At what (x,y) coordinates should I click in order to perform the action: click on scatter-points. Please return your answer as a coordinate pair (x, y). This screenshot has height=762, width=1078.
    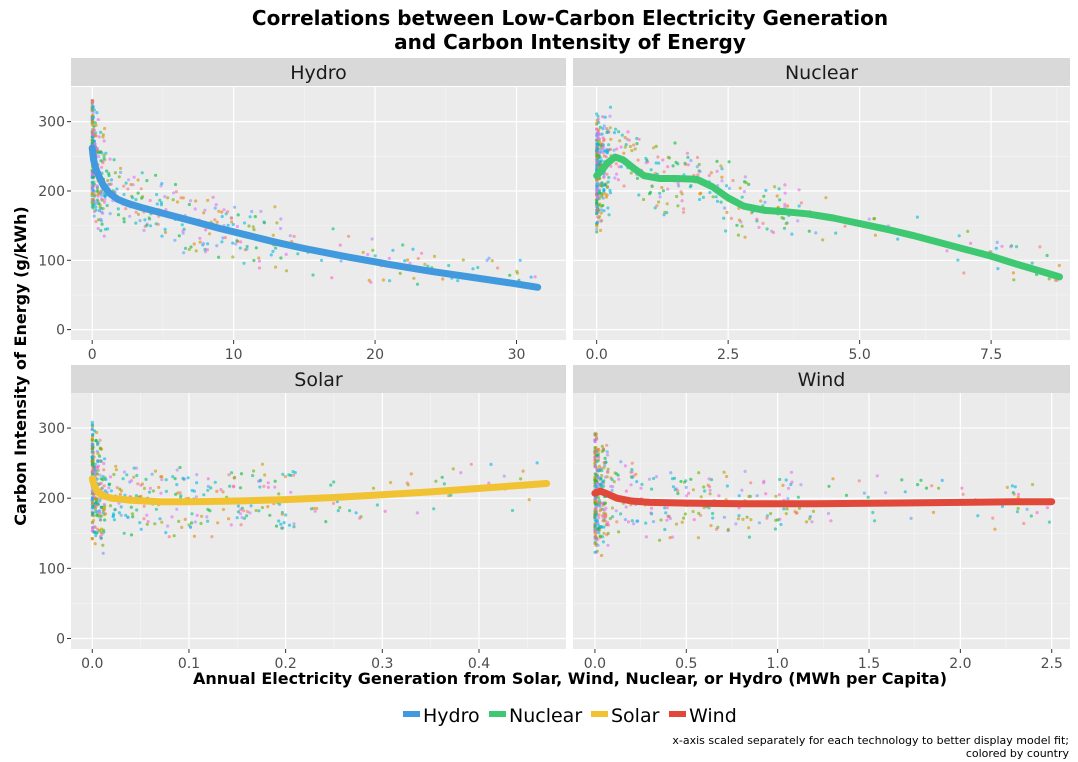
    Looking at the image, I should click on (823, 494).